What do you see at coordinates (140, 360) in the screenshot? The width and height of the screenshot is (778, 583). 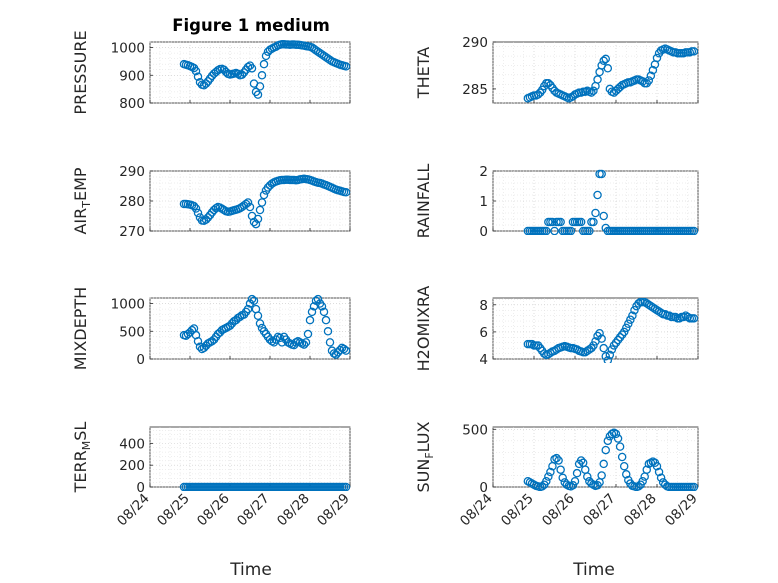 I see `y-tick-label: 0` at bounding box center [140, 360].